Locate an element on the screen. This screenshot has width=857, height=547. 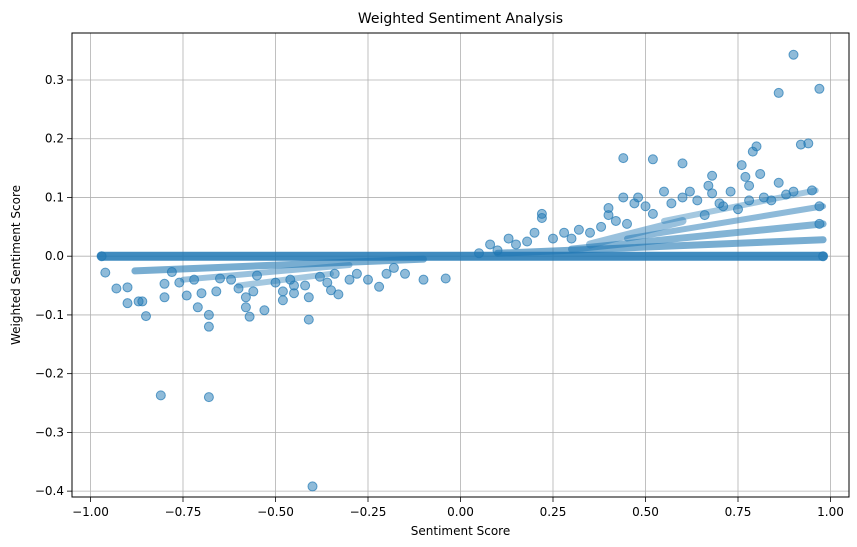
x-axis-ticks: −1.00 −0.75 −0.50 −0.25 0.00 0.25 0.50 0.75 1.00 is located at coordinates (458, 508).